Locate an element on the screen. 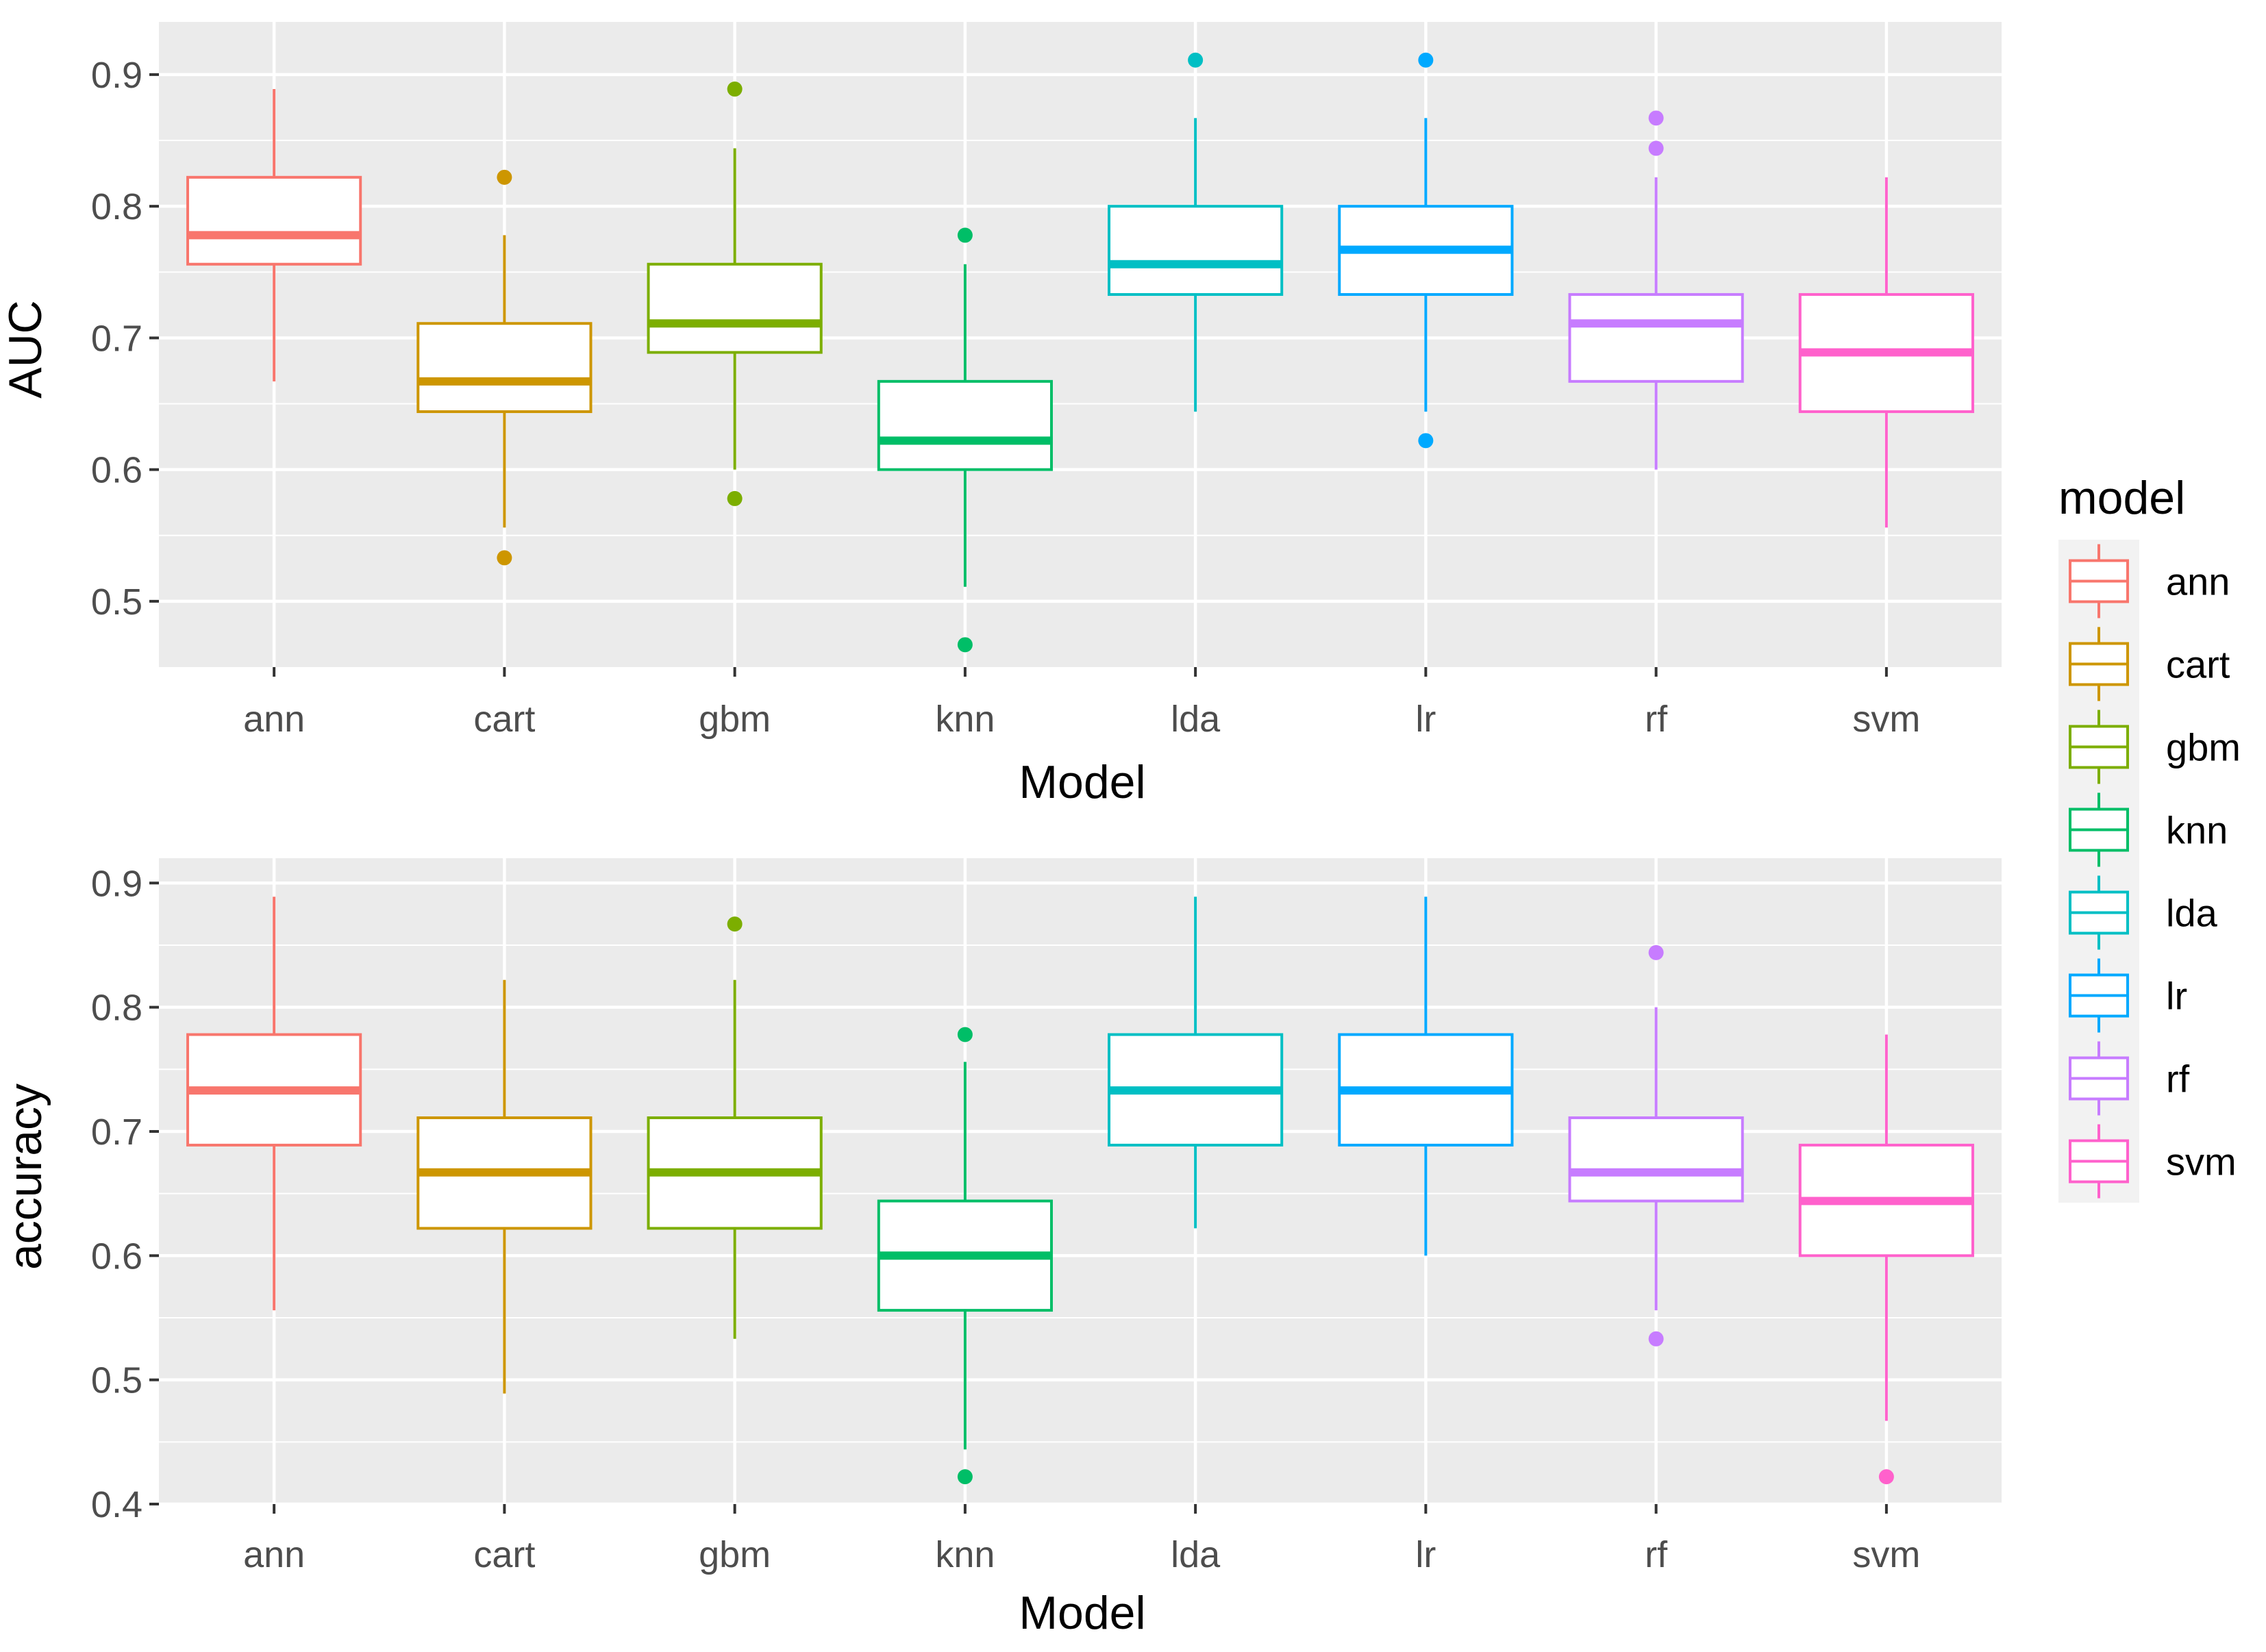 The height and width of the screenshot is (1652, 2266). panel-1-box-cart is located at coordinates (504, 1186).